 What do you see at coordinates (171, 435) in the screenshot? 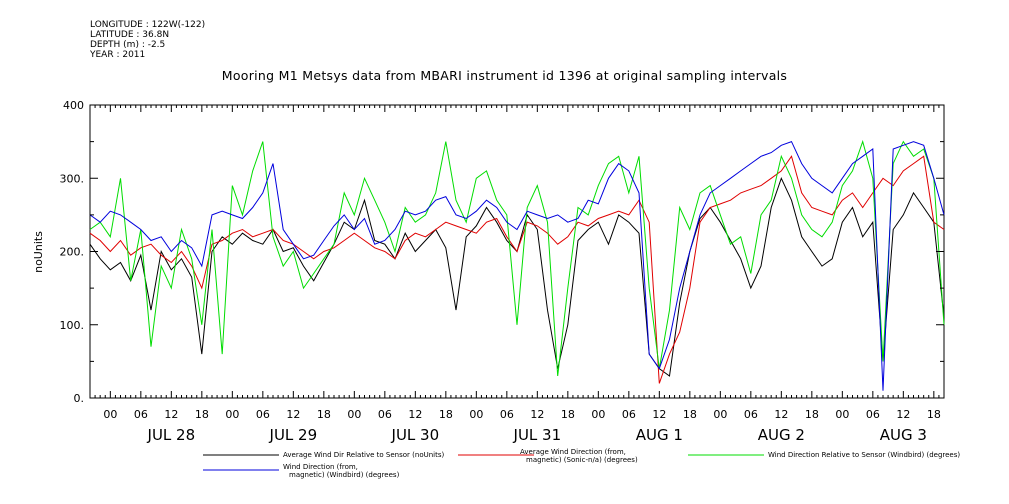
I see `x-day-label: JUL 28` at bounding box center [171, 435].